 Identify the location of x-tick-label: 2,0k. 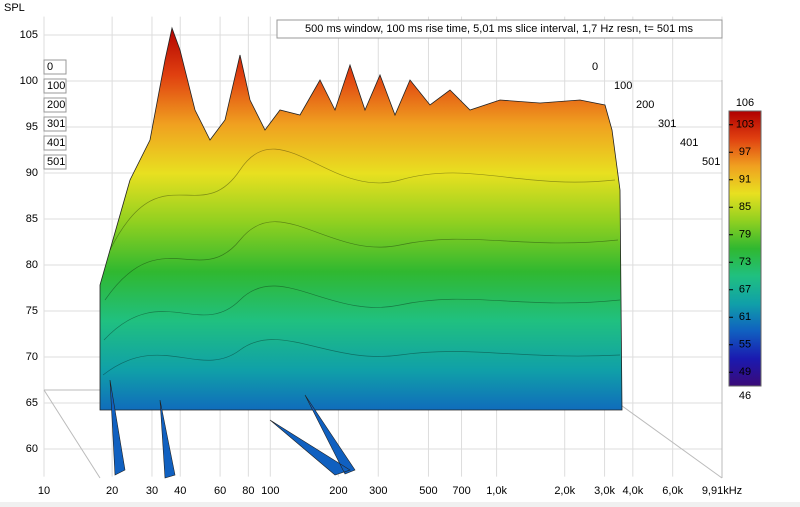
(564, 491).